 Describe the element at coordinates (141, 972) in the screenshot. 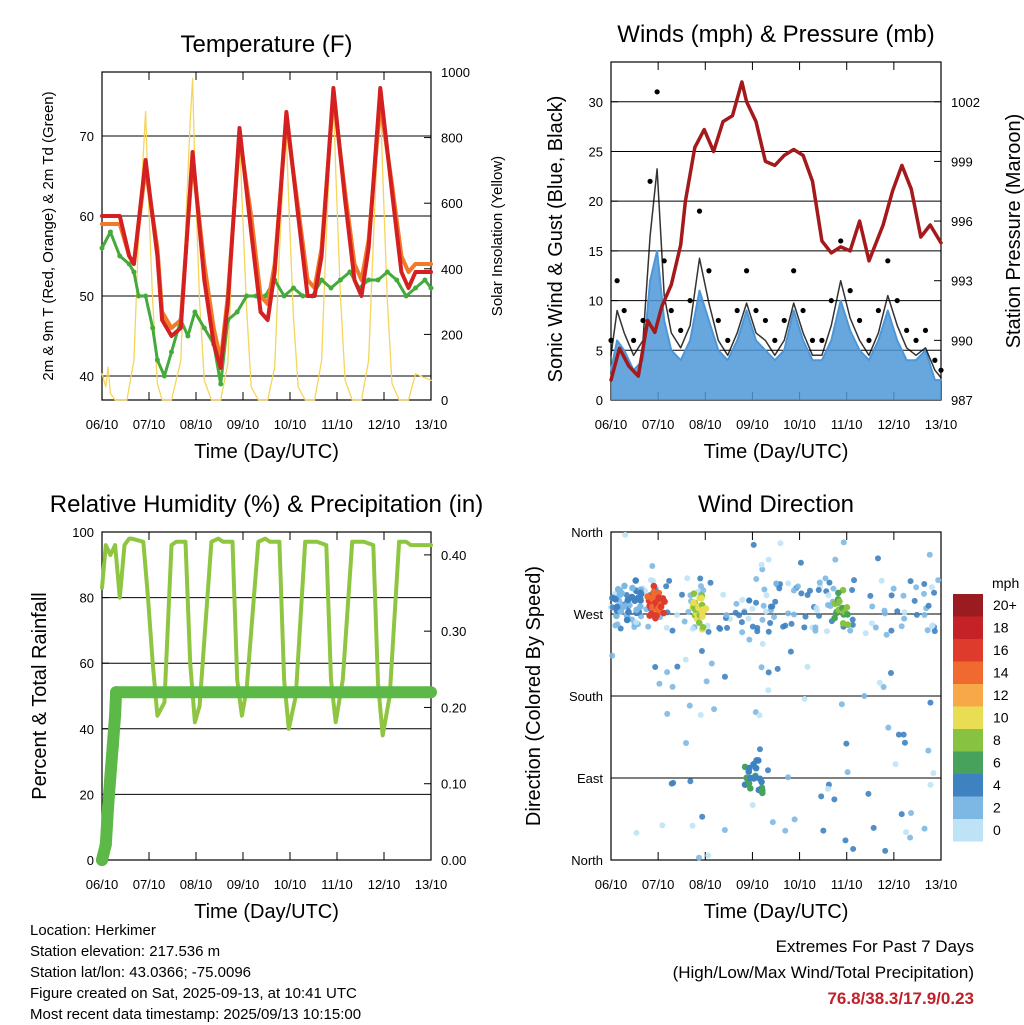

I see `latlon-text: Station lat/lon: 43.0366; -75.0096` at that location.